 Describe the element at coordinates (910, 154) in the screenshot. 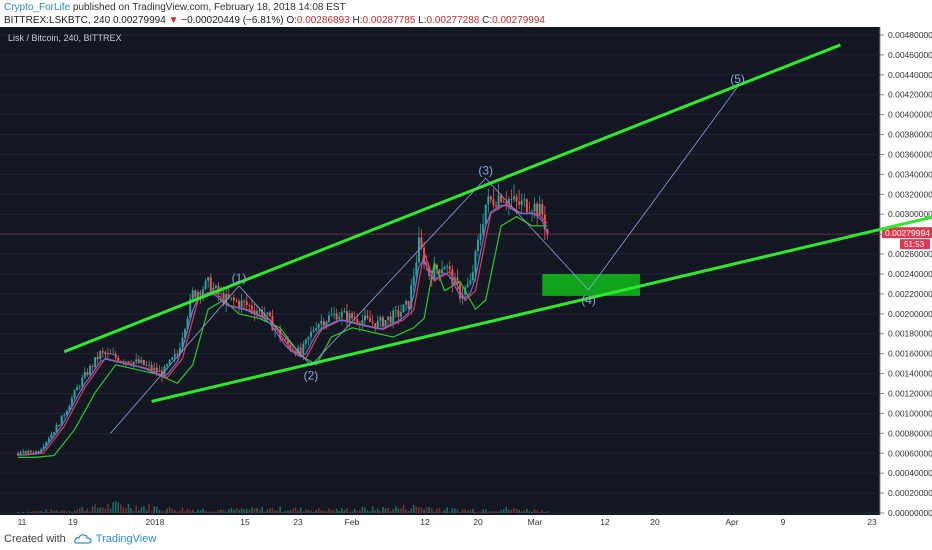

I see `y-tick-label: 0.00360000` at that location.